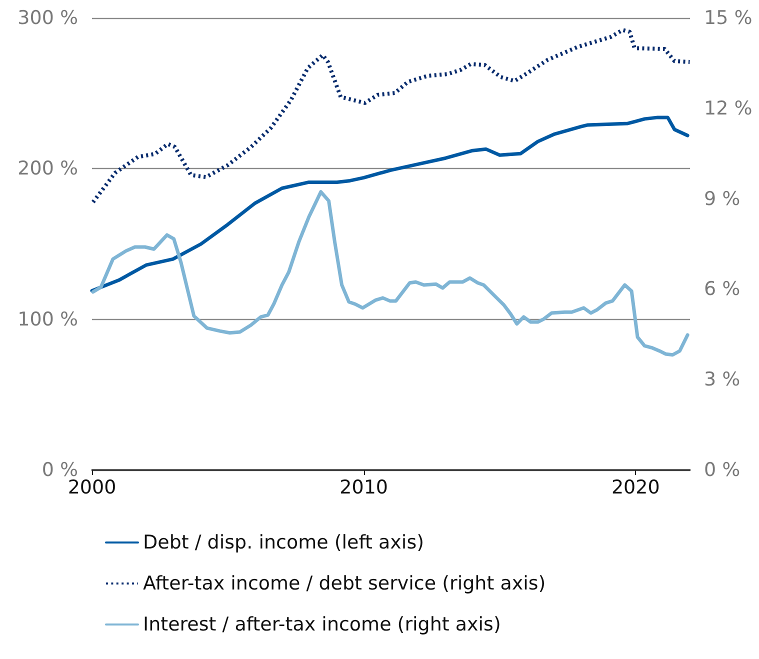  What do you see at coordinates (48, 319) in the screenshot?
I see `y-tick-label: 100 %` at bounding box center [48, 319].